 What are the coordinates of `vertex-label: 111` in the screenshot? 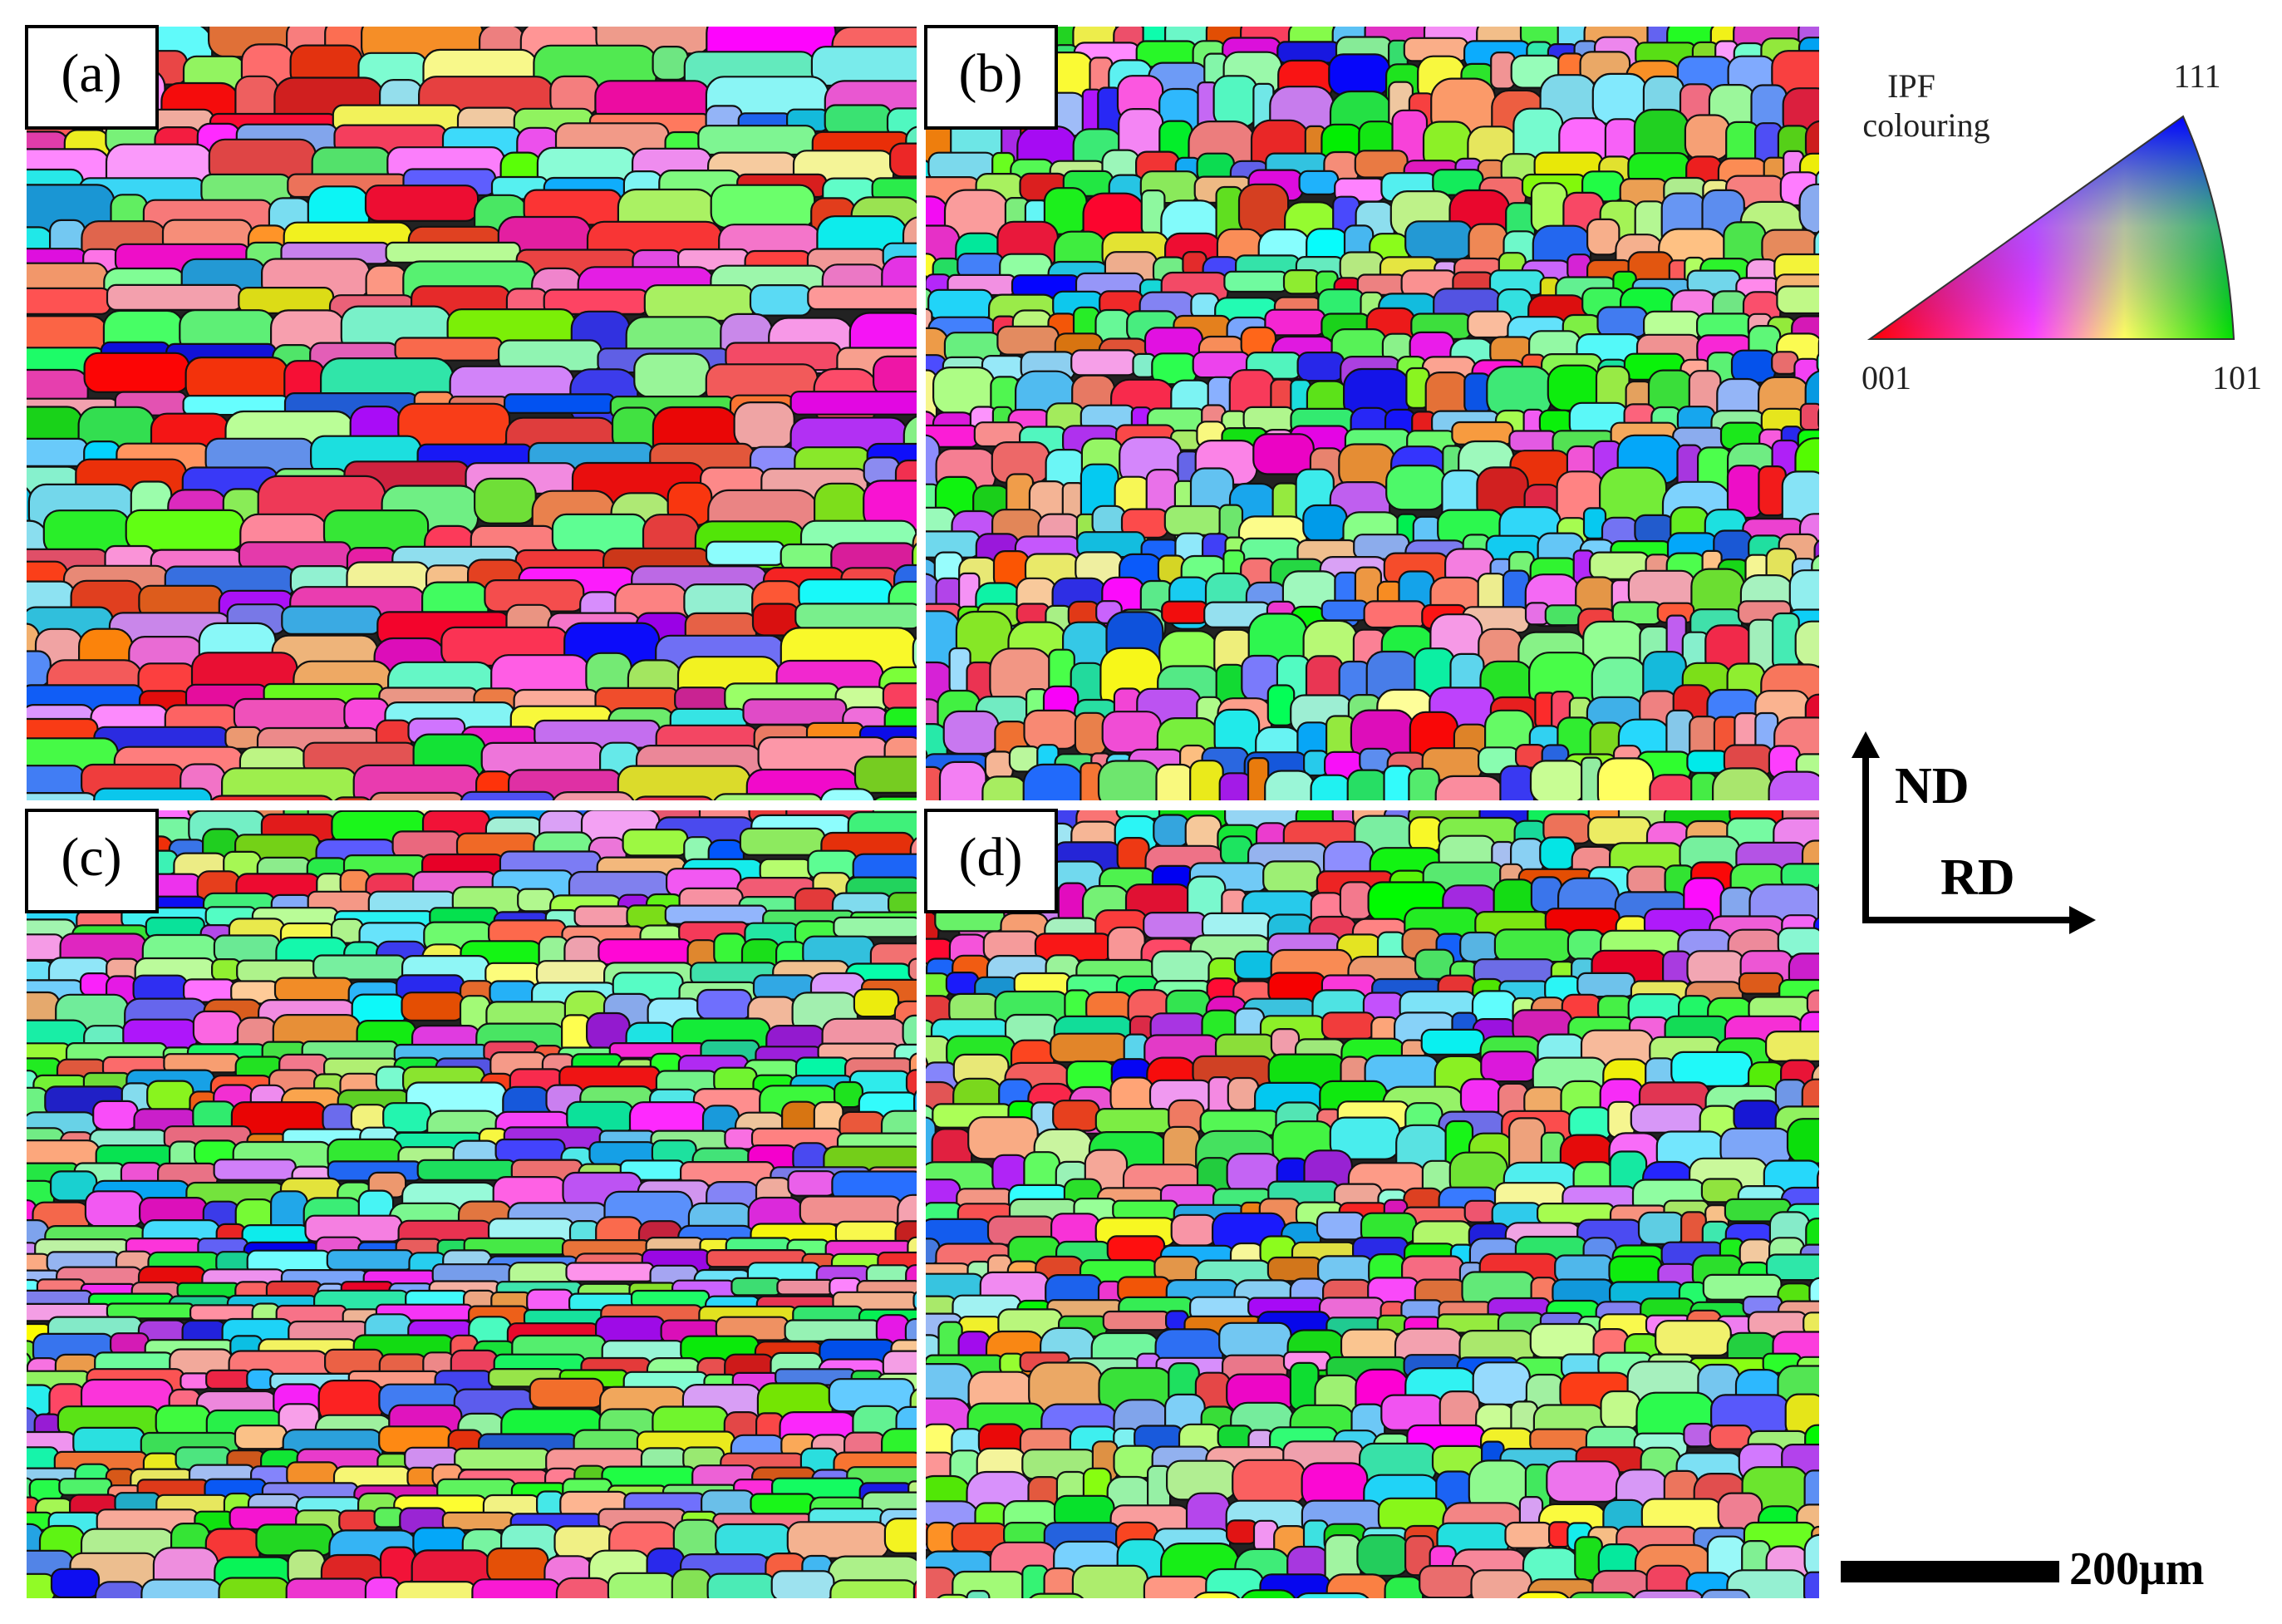 It's located at (2197, 76).